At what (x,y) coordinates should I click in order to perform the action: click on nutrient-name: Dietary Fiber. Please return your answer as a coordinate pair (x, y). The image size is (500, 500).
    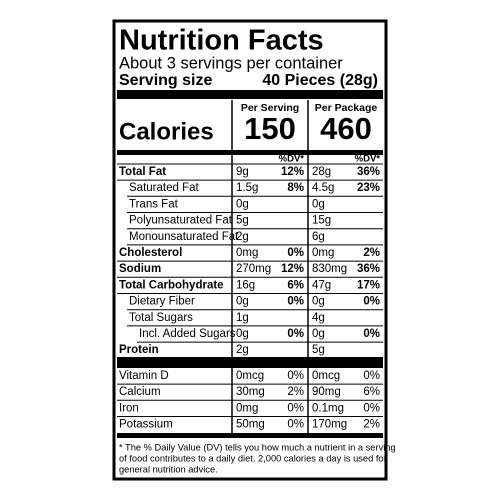
    Looking at the image, I should click on (162, 302).